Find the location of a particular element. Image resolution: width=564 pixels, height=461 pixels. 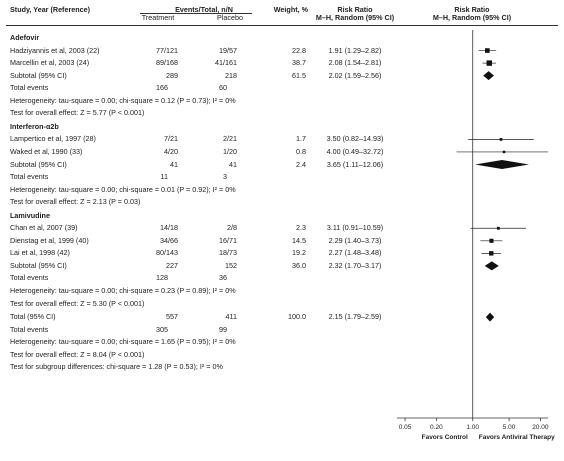

header-placebo: Placebo is located at coordinates (230, 17).